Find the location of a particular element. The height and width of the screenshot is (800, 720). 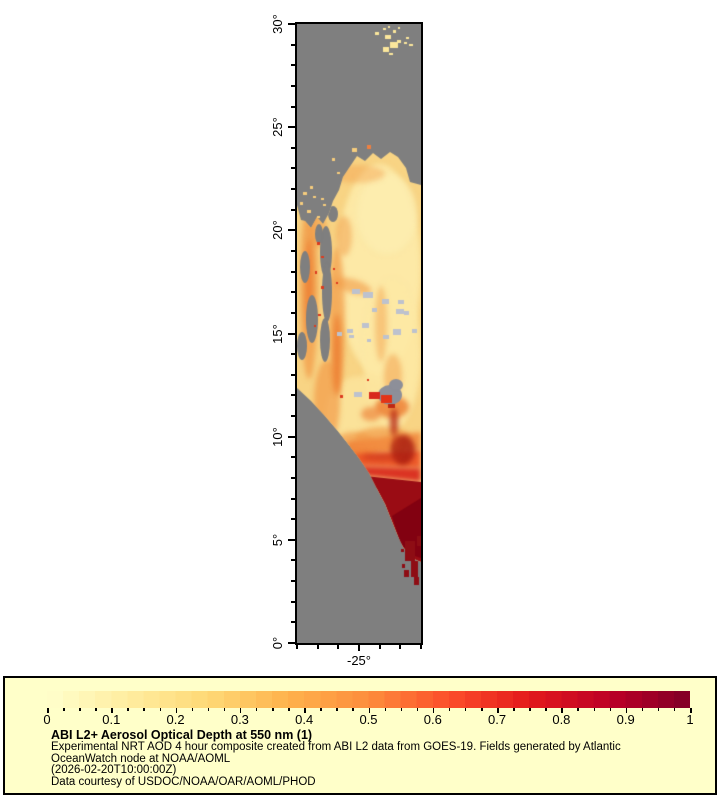

colorbar-tick-label: 0.2 is located at coordinates (175, 719).